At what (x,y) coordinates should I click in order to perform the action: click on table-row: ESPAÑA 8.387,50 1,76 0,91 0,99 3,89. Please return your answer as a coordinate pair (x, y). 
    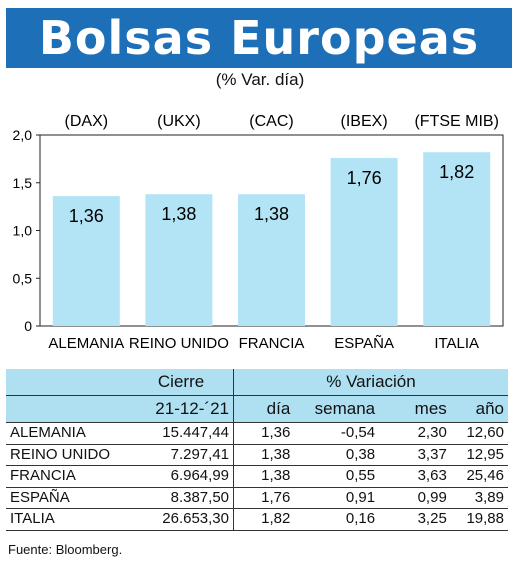
    Looking at the image, I should click on (257, 498).